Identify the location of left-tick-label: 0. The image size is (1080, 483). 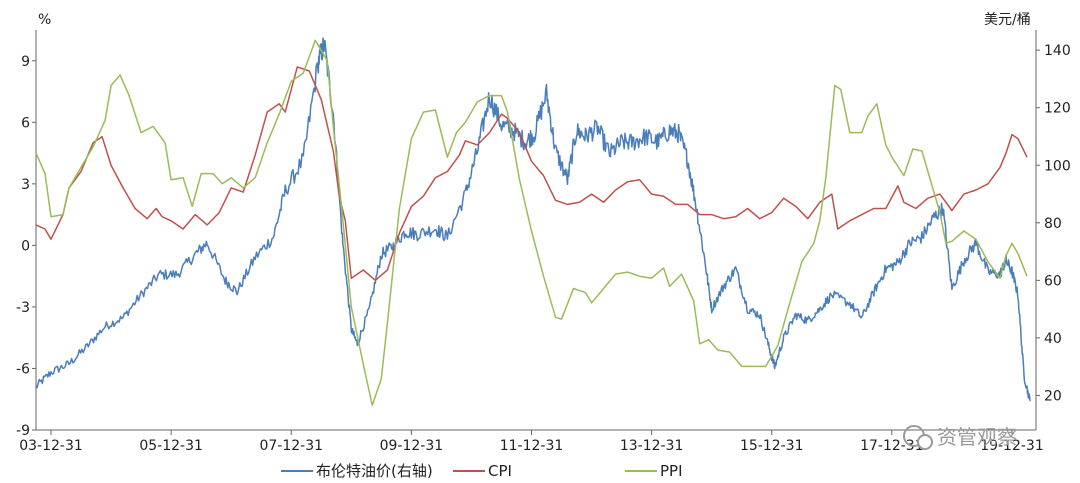
(25, 246).